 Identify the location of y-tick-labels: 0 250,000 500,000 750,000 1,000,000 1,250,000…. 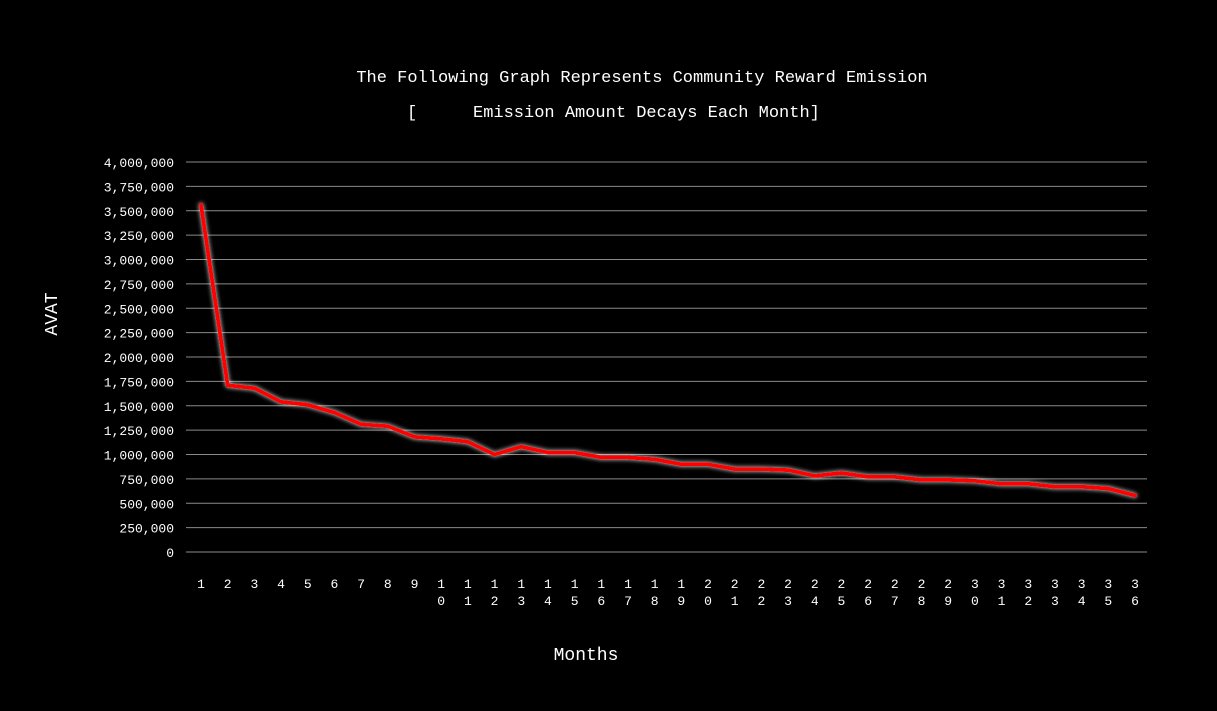
(139, 358).